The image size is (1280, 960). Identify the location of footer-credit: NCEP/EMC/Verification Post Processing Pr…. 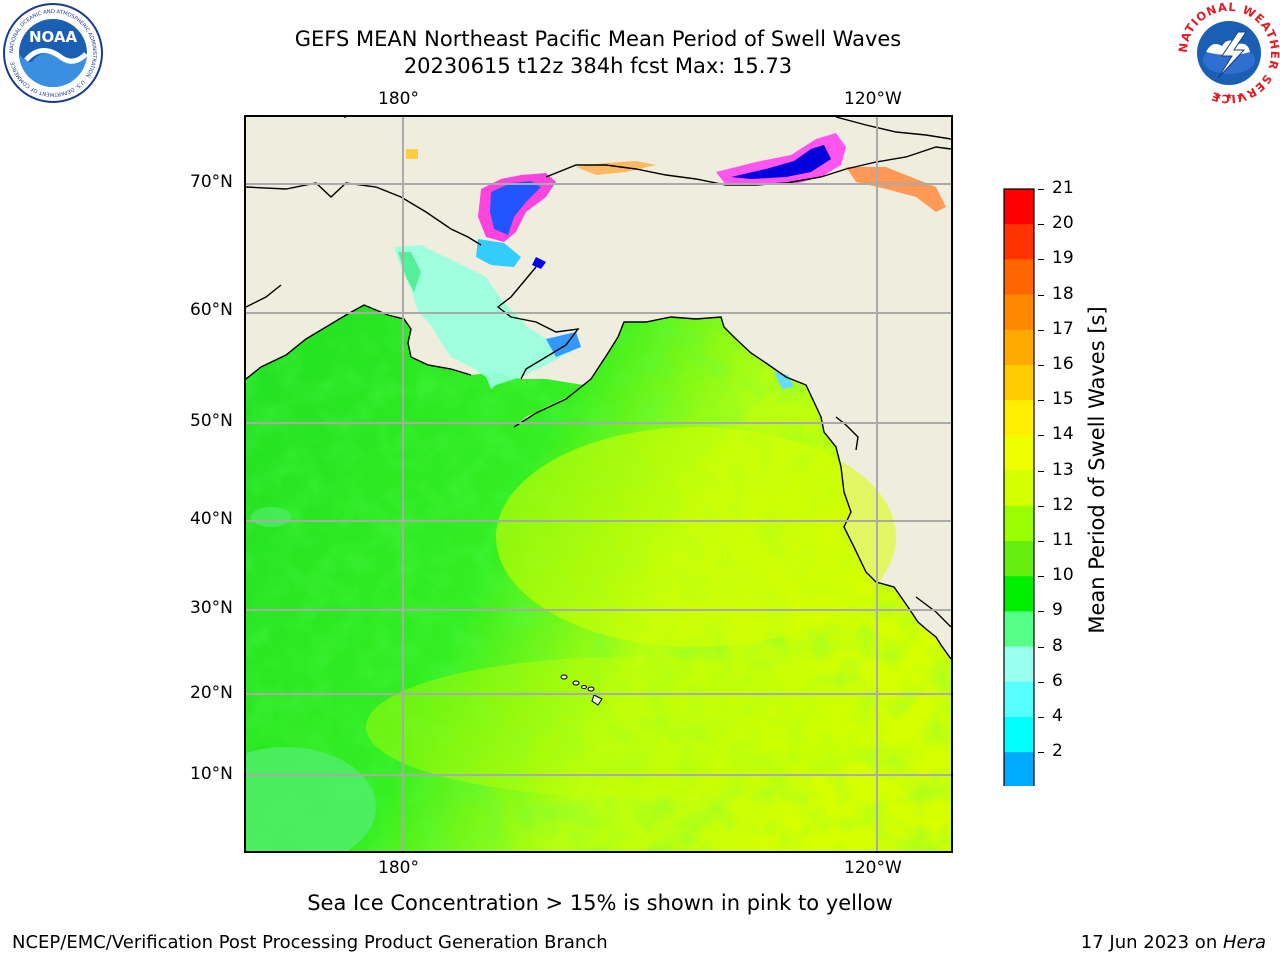
(310, 942).